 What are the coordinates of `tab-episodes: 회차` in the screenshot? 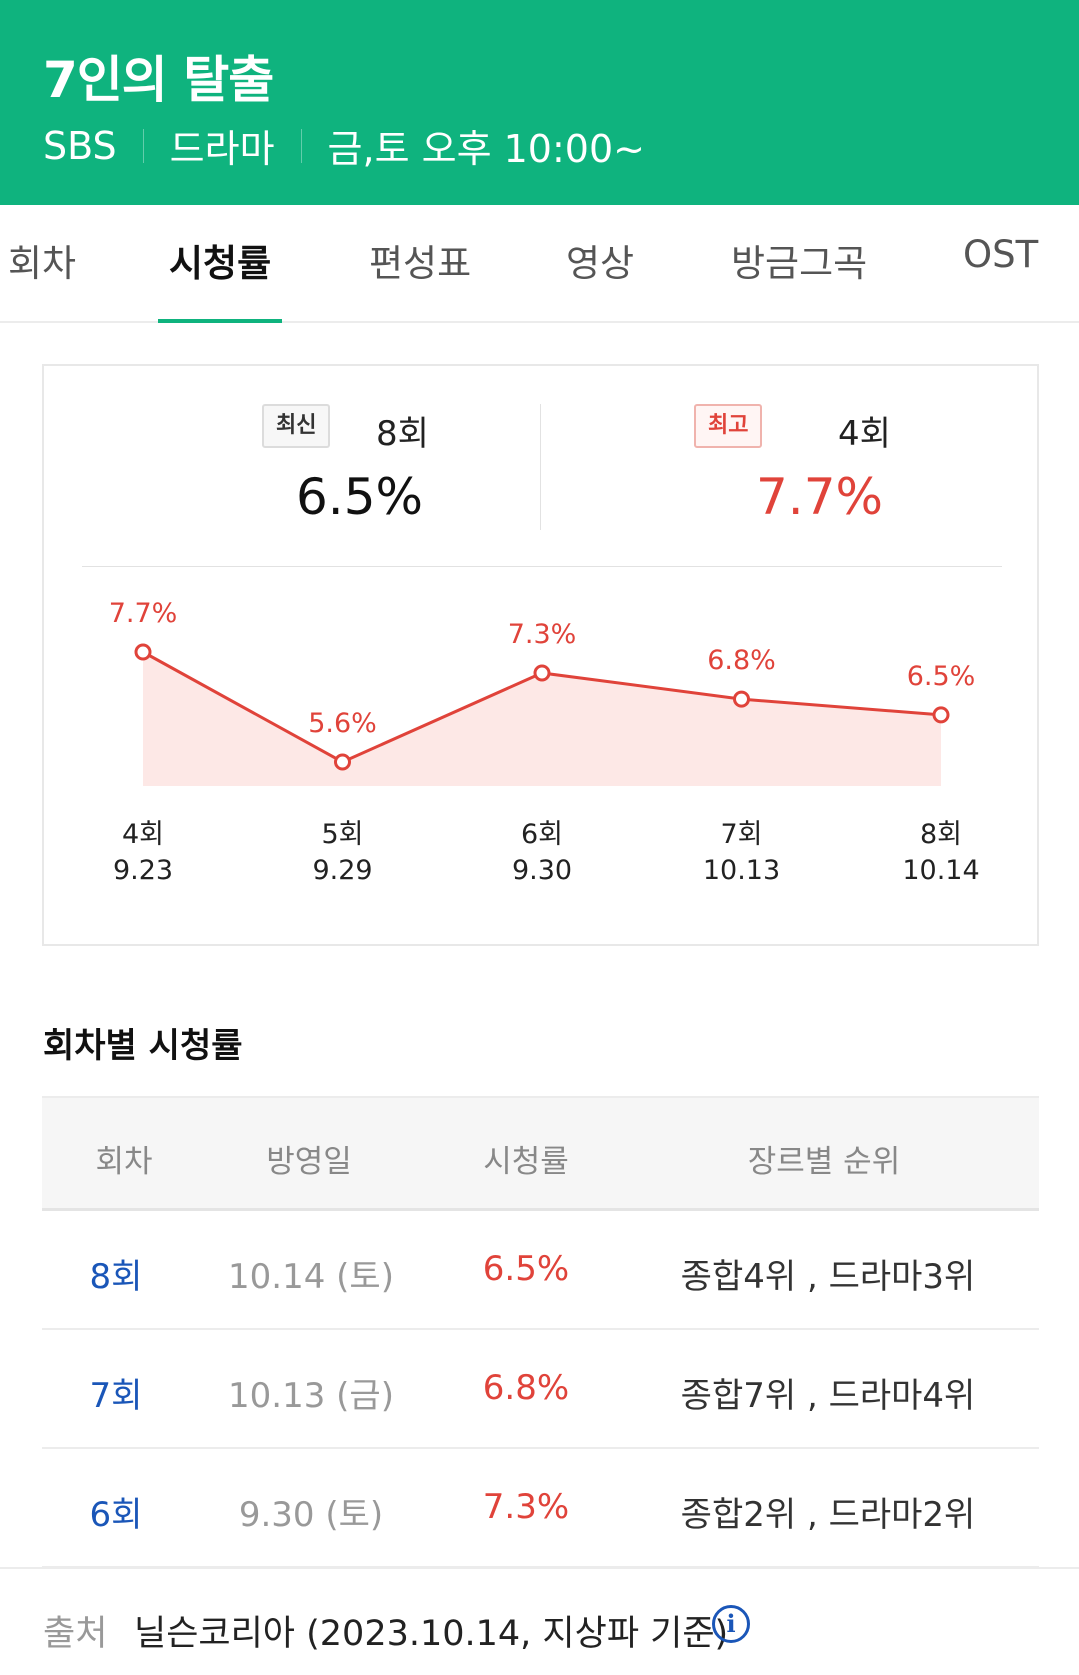 It's located at (42, 263).